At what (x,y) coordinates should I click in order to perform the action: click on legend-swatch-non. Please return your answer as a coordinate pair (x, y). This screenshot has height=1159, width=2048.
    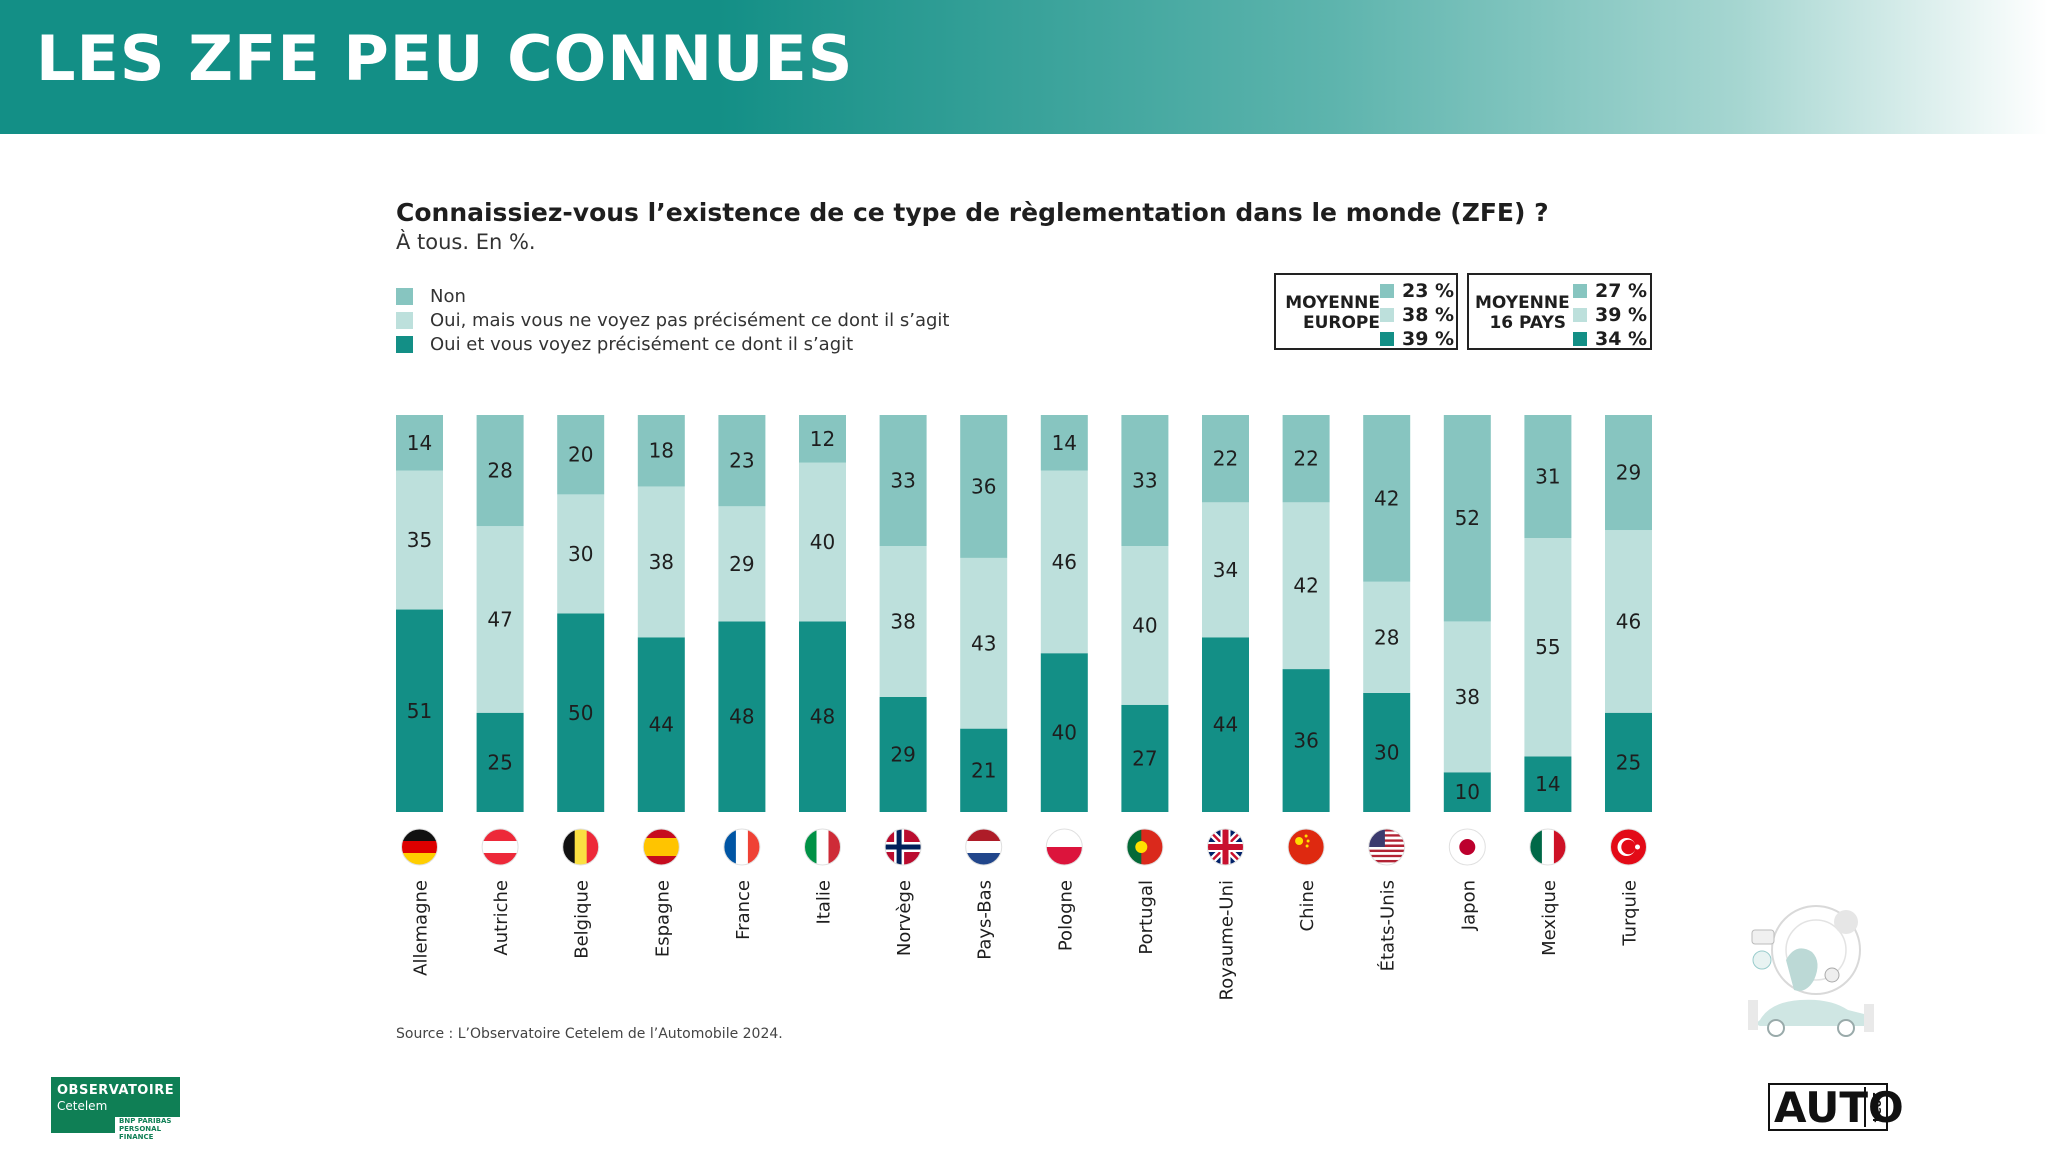
    Looking at the image, I should click on (404, 296).